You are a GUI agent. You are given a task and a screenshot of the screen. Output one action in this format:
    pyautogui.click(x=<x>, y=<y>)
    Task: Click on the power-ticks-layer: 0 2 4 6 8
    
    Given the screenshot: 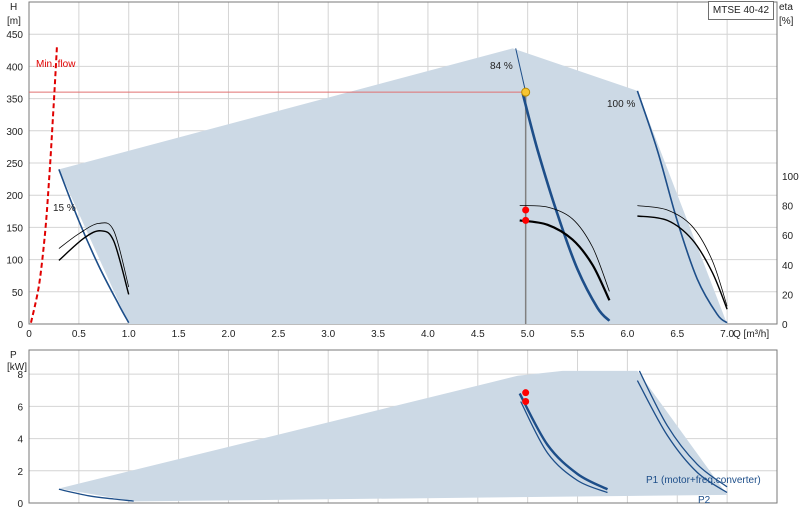 What is the action you would take?
    pyautogui.click(x=20, y=440)
    